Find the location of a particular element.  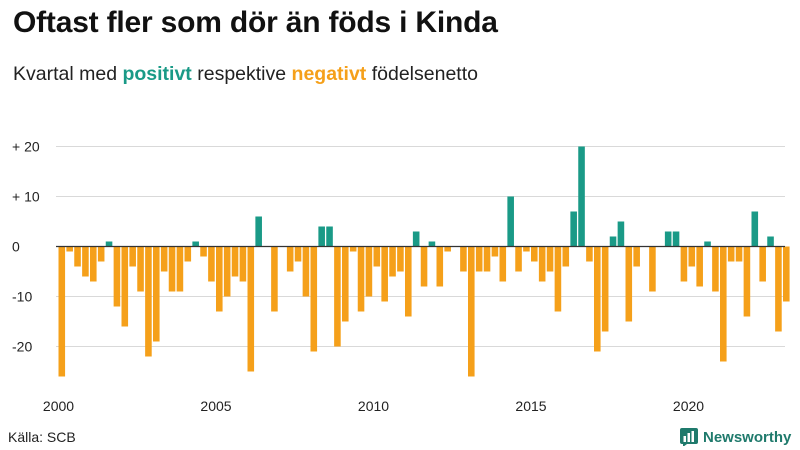

y-tick-label: -10 is located at coordinates (22, 297).